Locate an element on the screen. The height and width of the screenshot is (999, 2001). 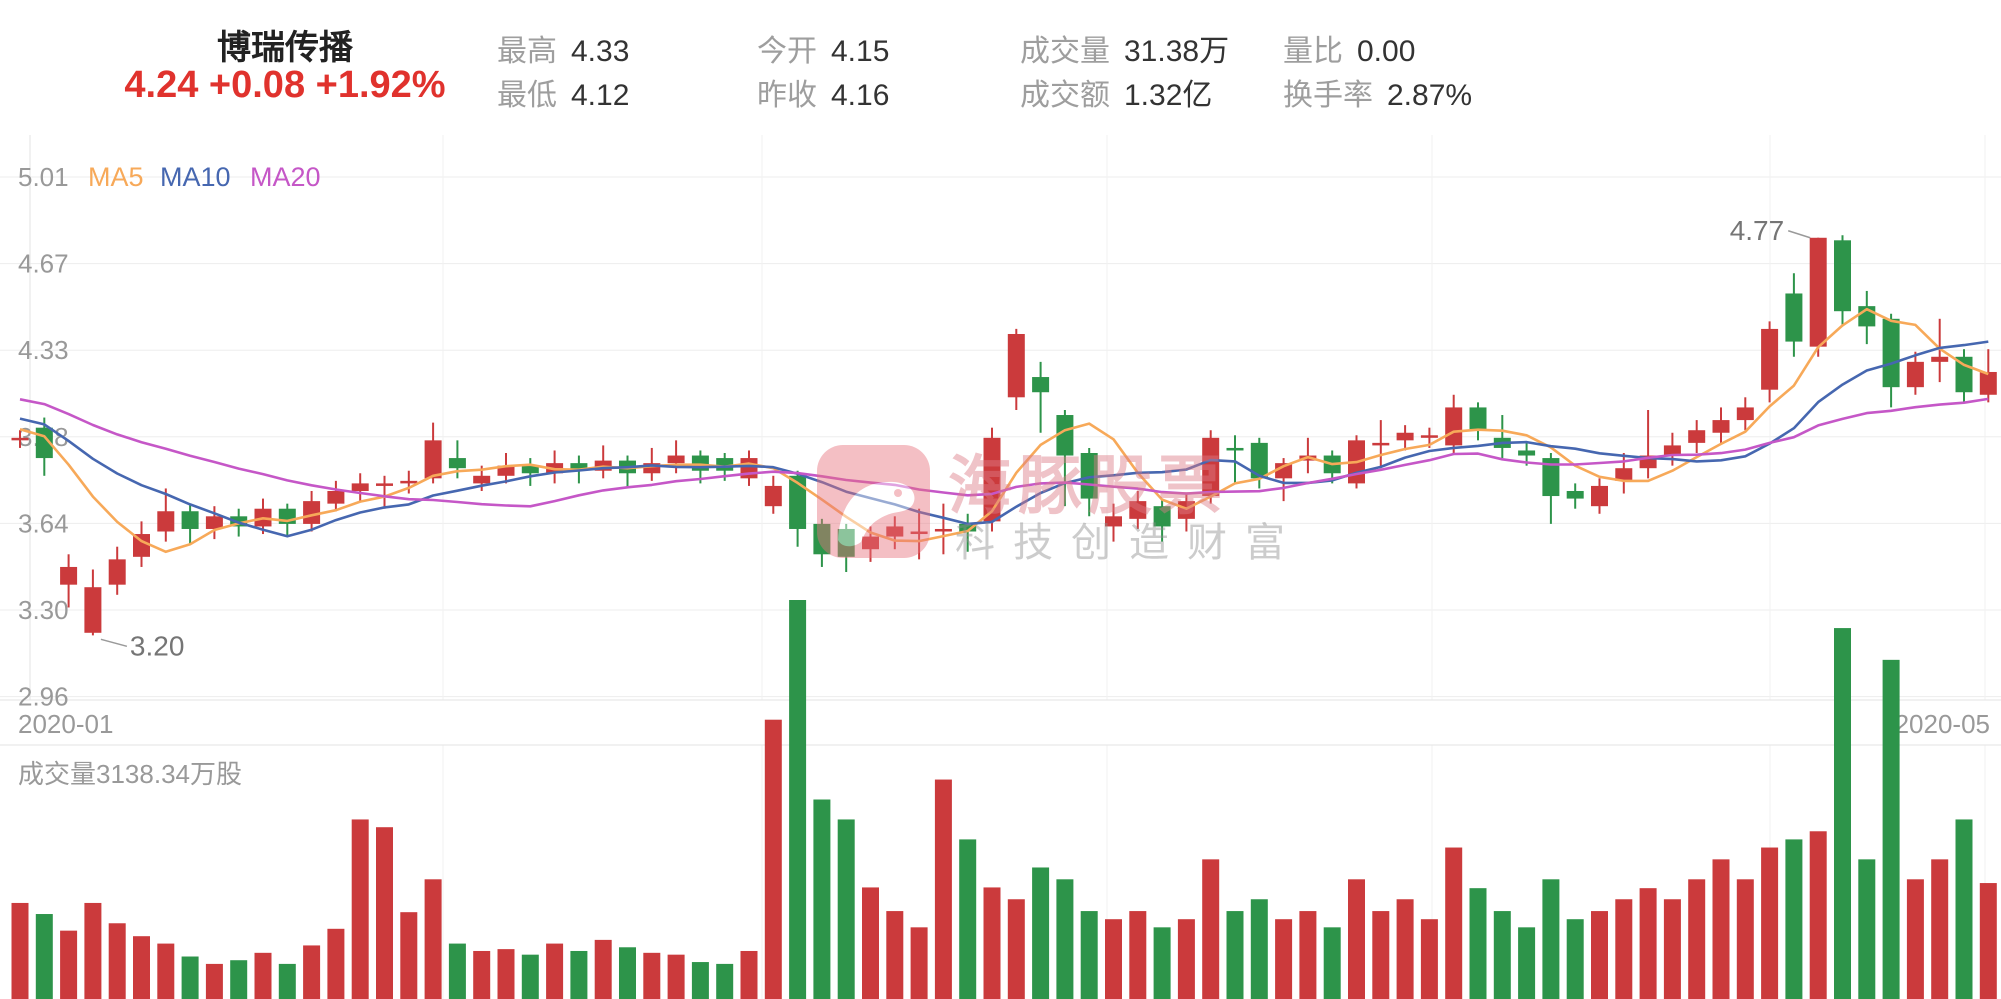
legend-ma5: MA5 is located at coordinates (116, 177).